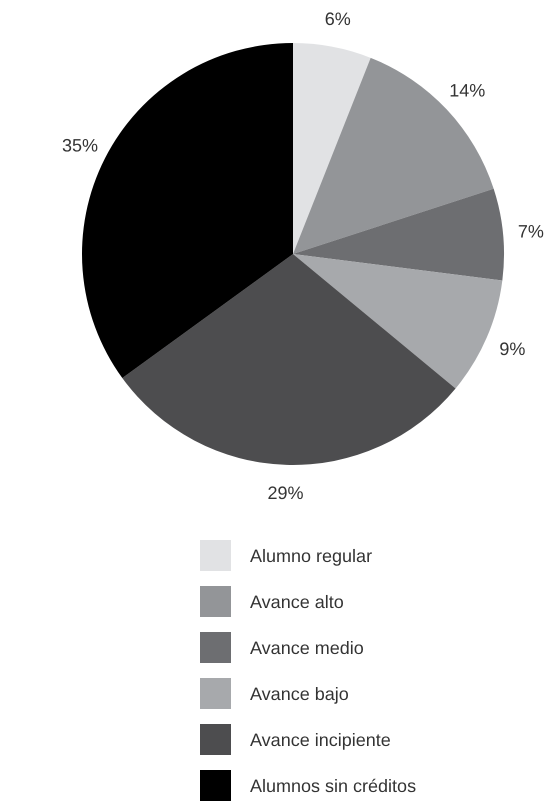 The height and width of the screenshot is (812, 556). Describe the element at coordinates (285, 492) in the screenshot. I see `data-label: 29%` at that location.